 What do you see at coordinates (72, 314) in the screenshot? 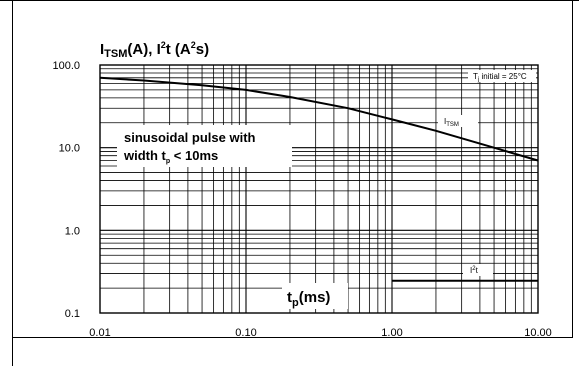
I see `y-tick-label: 0.1` at bounding box center [72, 314].